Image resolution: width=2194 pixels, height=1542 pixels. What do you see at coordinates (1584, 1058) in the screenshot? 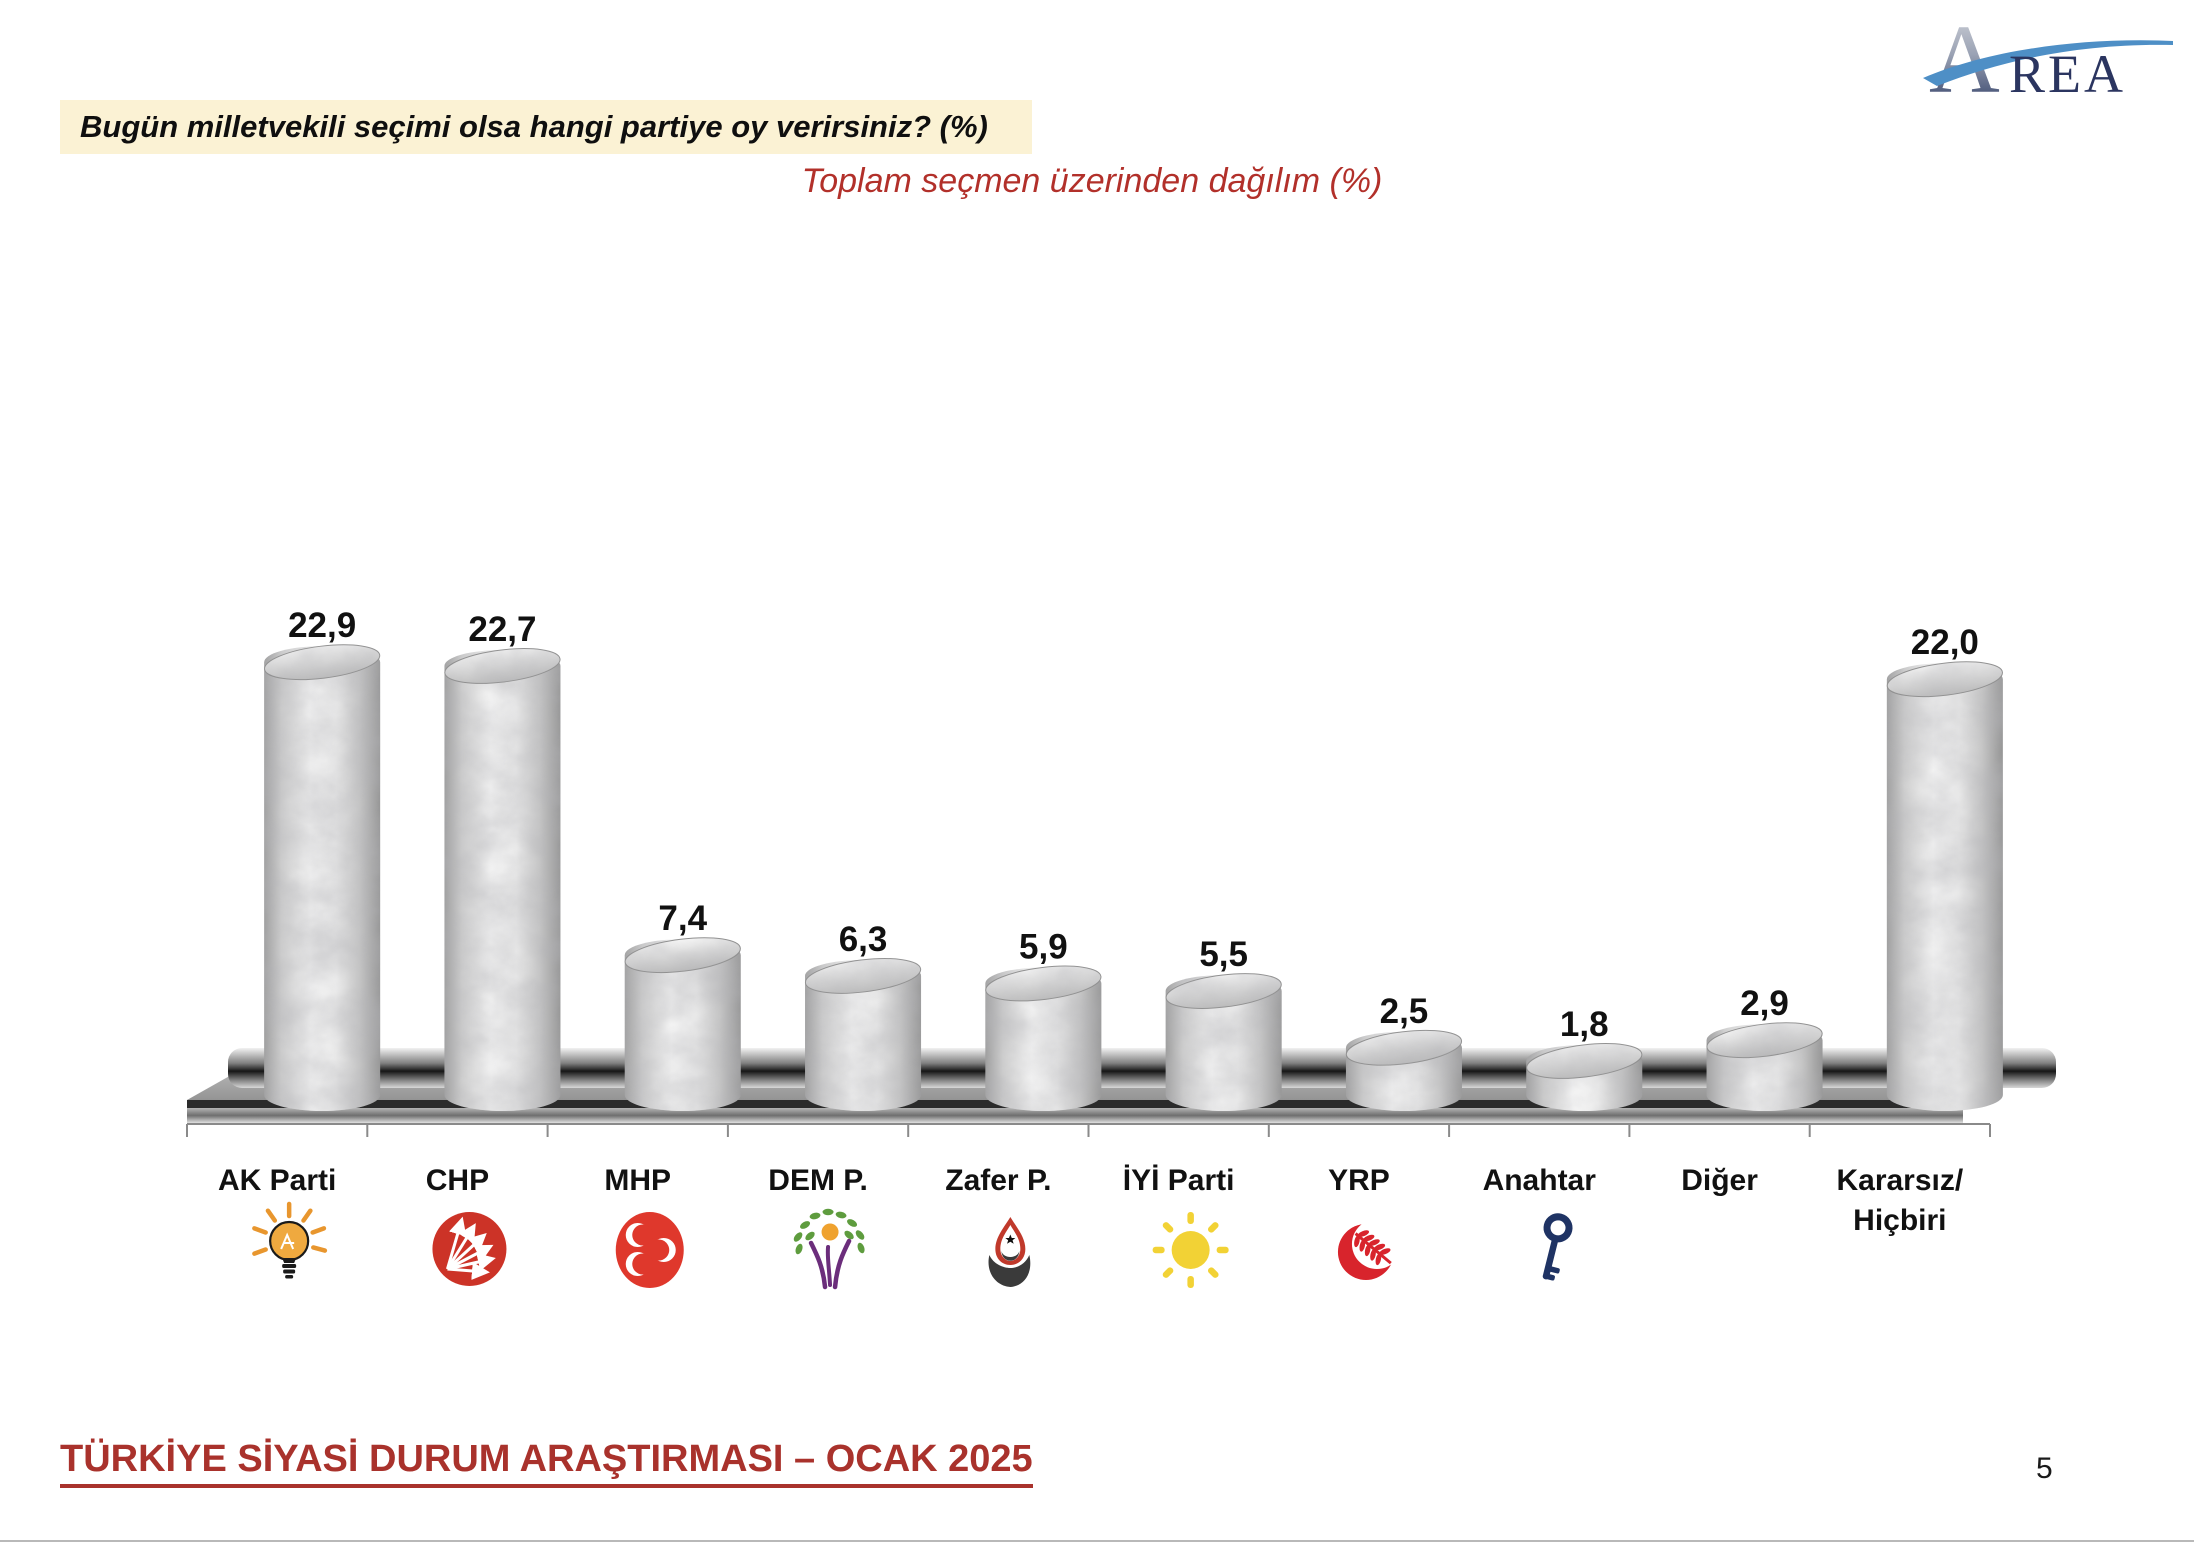
I see `bar-group-anahtar: 1,8` at bounding box center [1584, 1058].